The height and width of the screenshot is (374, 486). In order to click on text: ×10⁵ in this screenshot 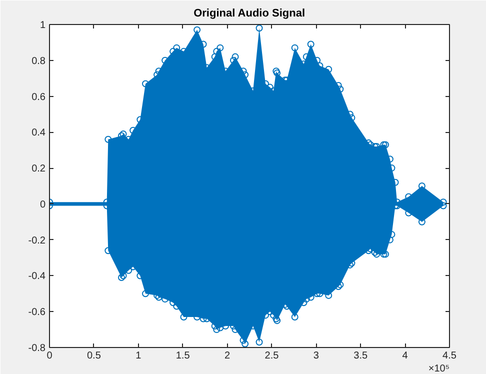, I will do `click(439, 369)`.